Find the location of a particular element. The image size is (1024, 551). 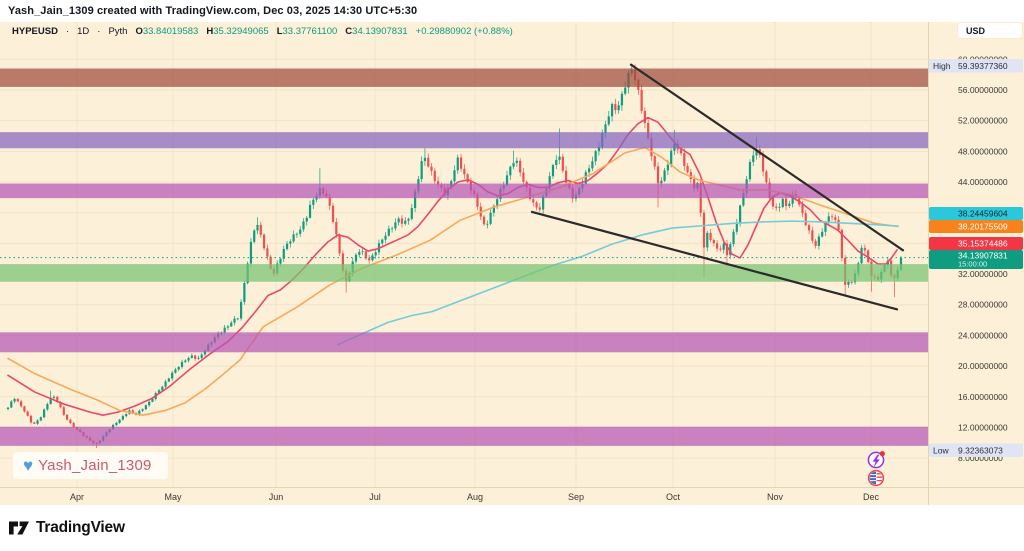

price-tick-label: 24.00000000 is located at coordinates (983, 335).